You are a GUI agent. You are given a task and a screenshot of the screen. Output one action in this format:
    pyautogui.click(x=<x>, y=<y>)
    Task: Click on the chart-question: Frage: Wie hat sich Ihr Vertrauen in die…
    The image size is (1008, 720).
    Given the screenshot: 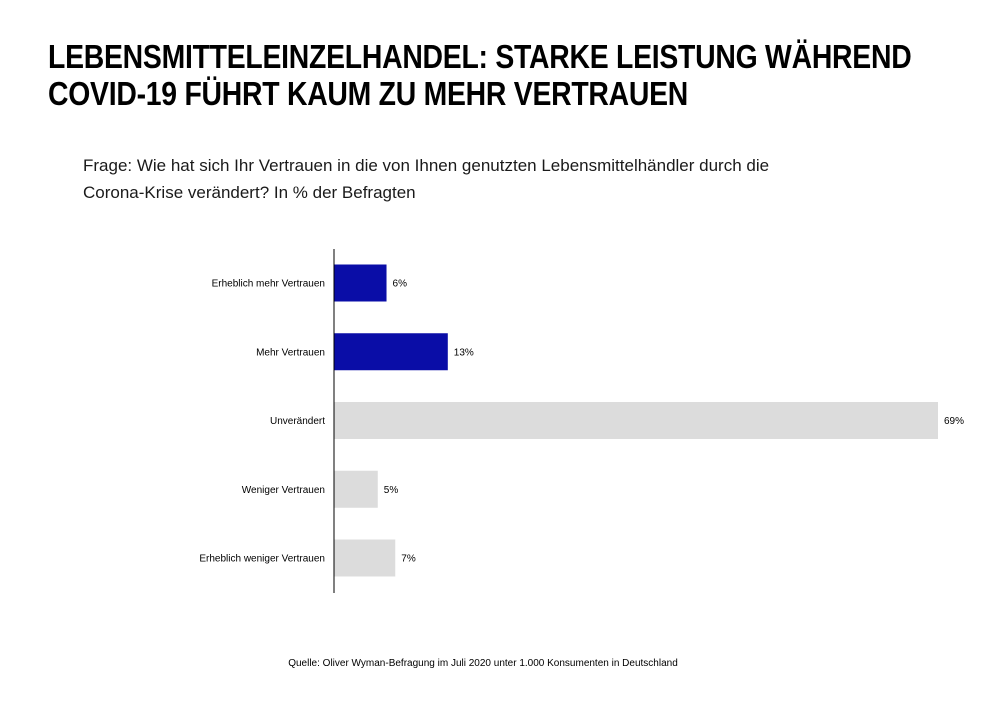 What is the action you would take?
    pyautogui.click(x=513, y=179)
    